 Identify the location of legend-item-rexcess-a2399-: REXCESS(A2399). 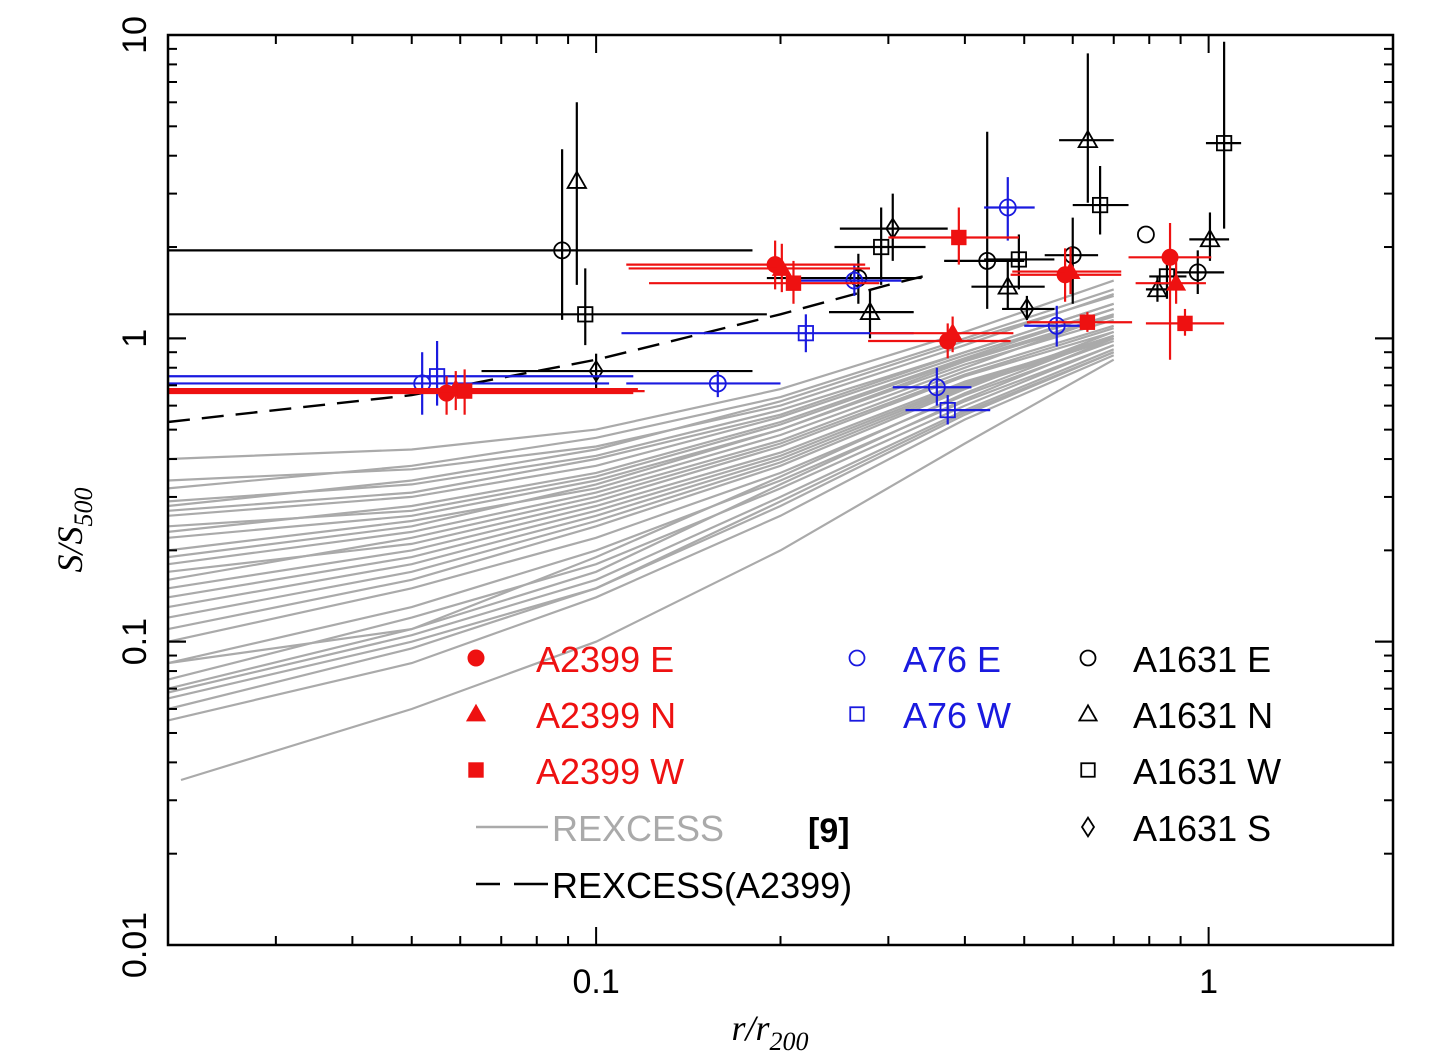
(664, 885).